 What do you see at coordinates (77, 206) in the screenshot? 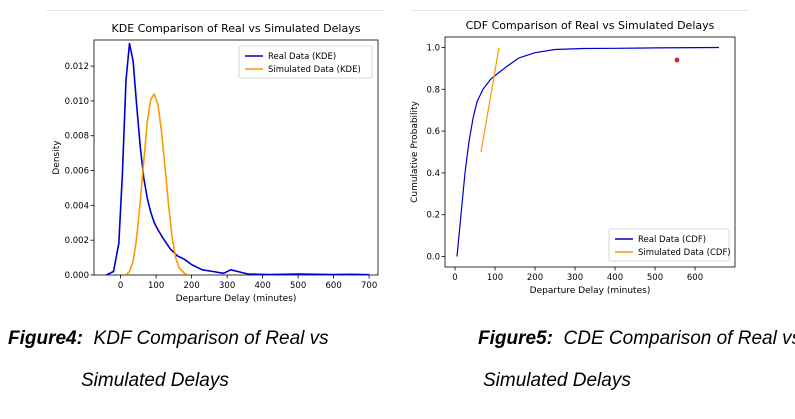
I see `kde-y-tick-label: 0.004` at bounding box center [77, 206].